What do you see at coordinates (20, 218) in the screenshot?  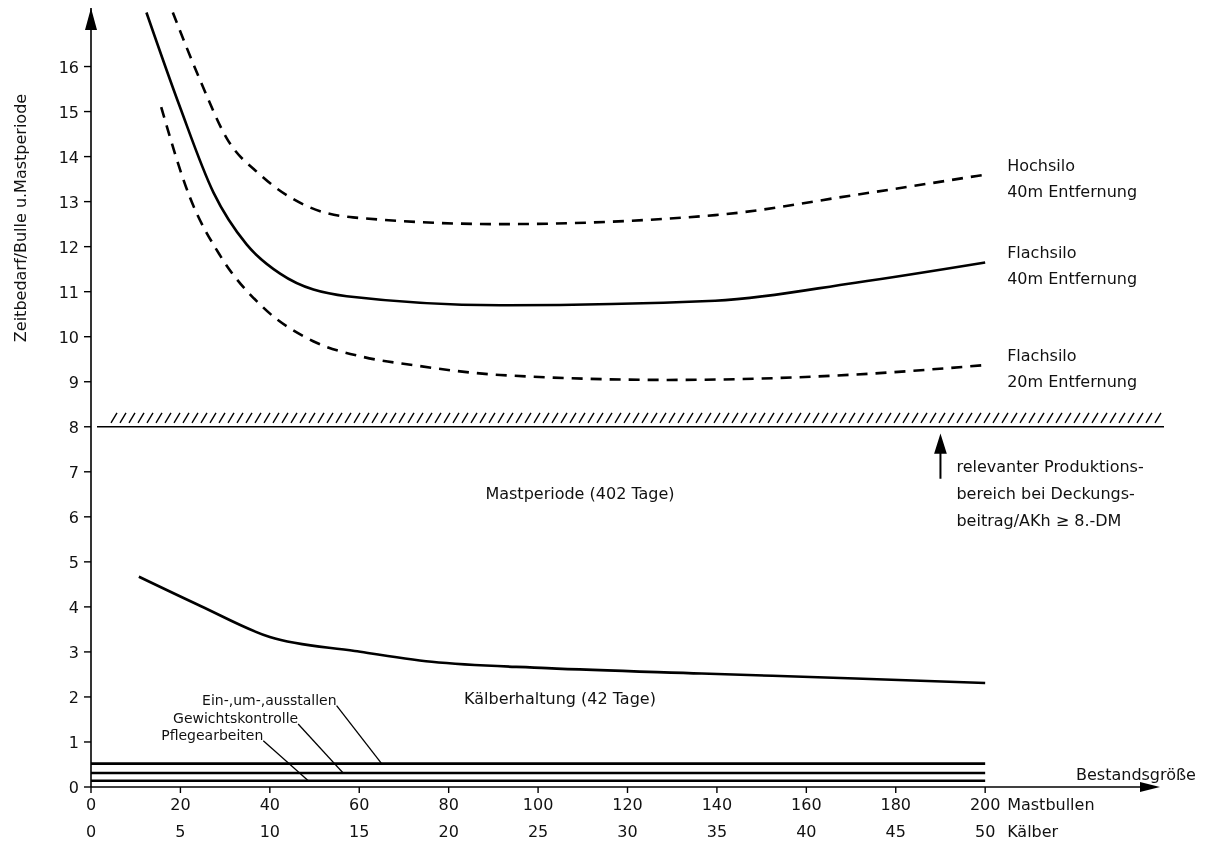 I see `y-axis-title: Zeitbedarf/Bulle u.Mastperiode` at bounding box center [20, 218].